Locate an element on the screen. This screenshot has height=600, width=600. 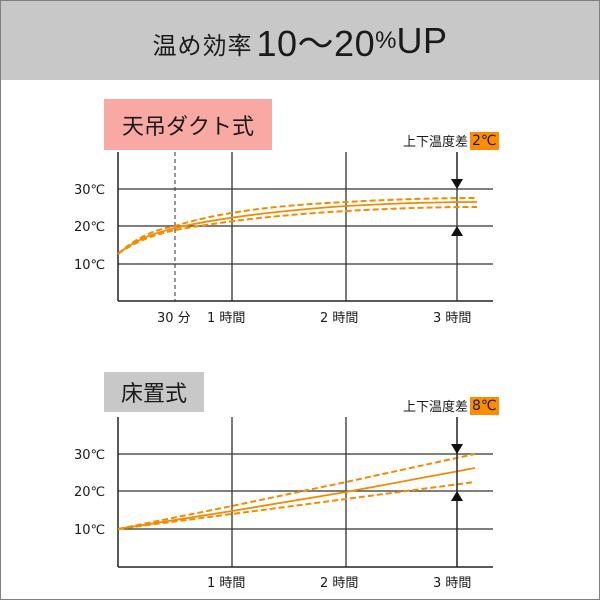
temp-diff-duct: 上下温度差 2℃ is located at coordinates (451, 140).